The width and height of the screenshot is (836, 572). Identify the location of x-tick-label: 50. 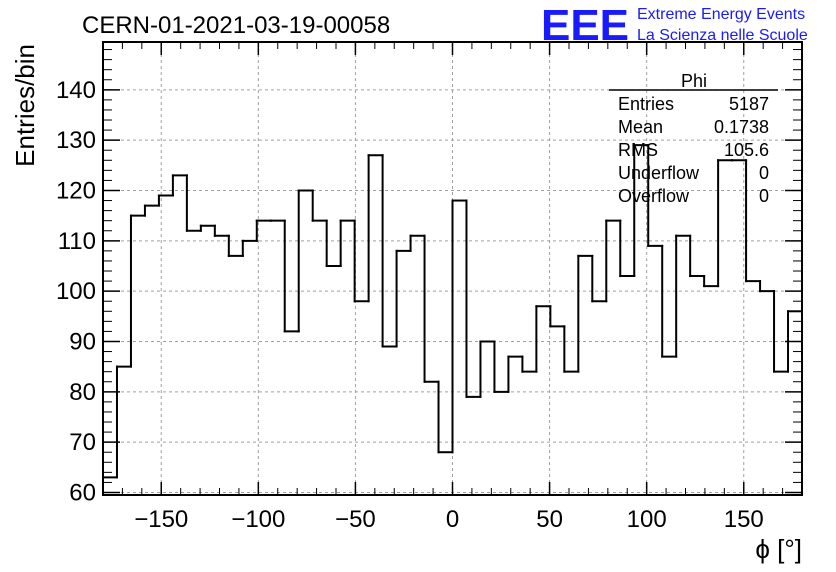
(549, 519).